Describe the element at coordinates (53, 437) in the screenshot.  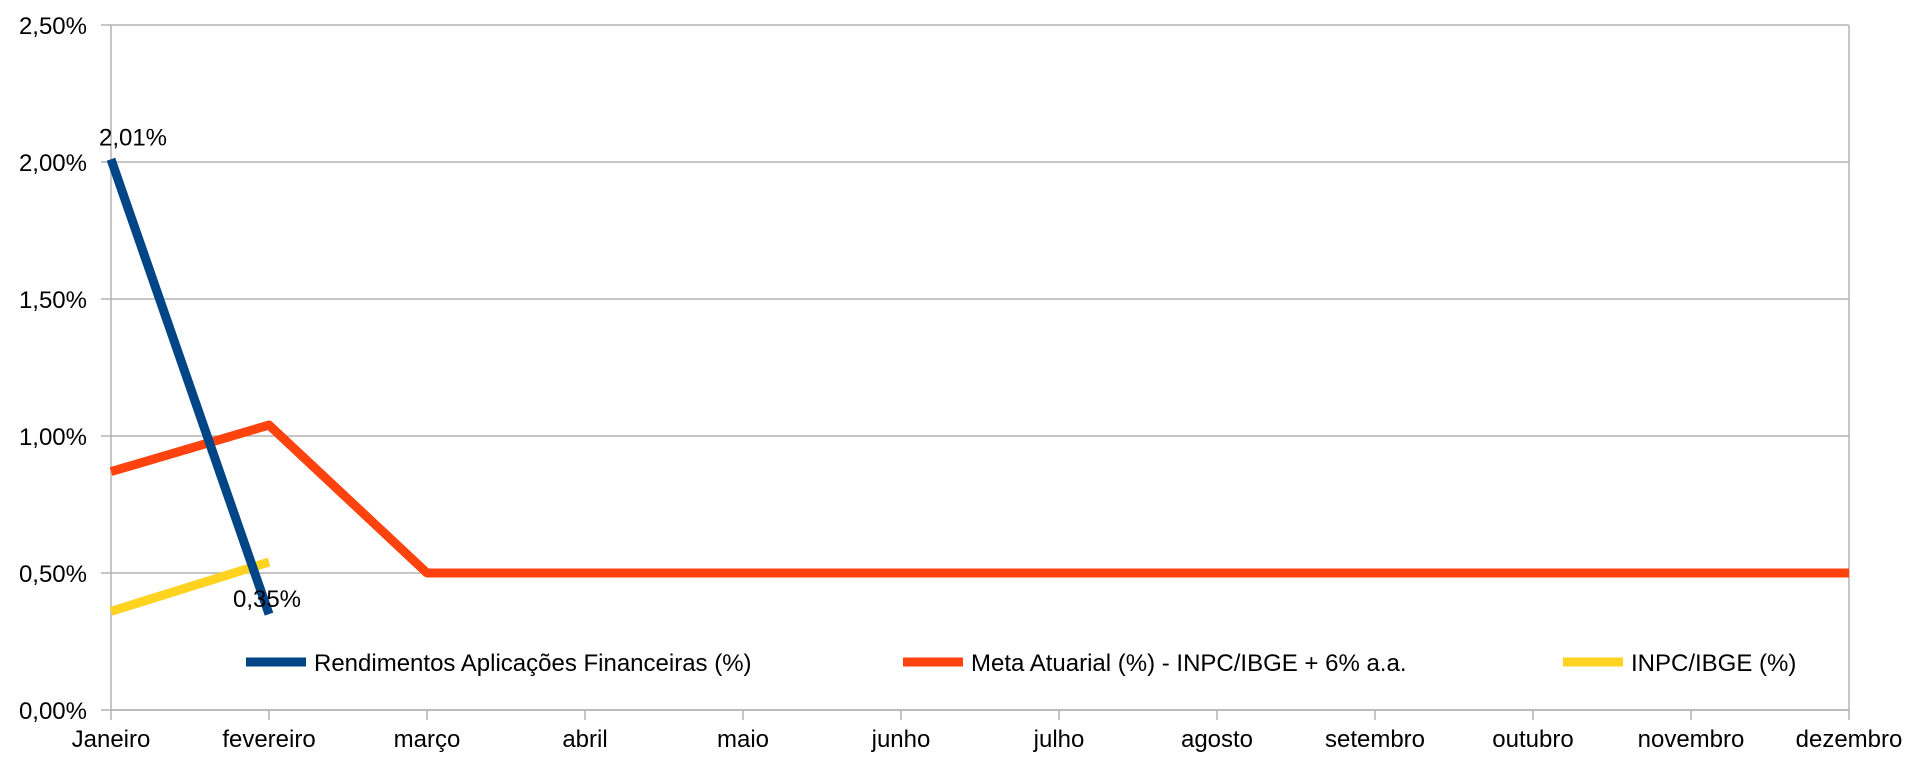
I see `y-tick-label: 1,00%` at that location.